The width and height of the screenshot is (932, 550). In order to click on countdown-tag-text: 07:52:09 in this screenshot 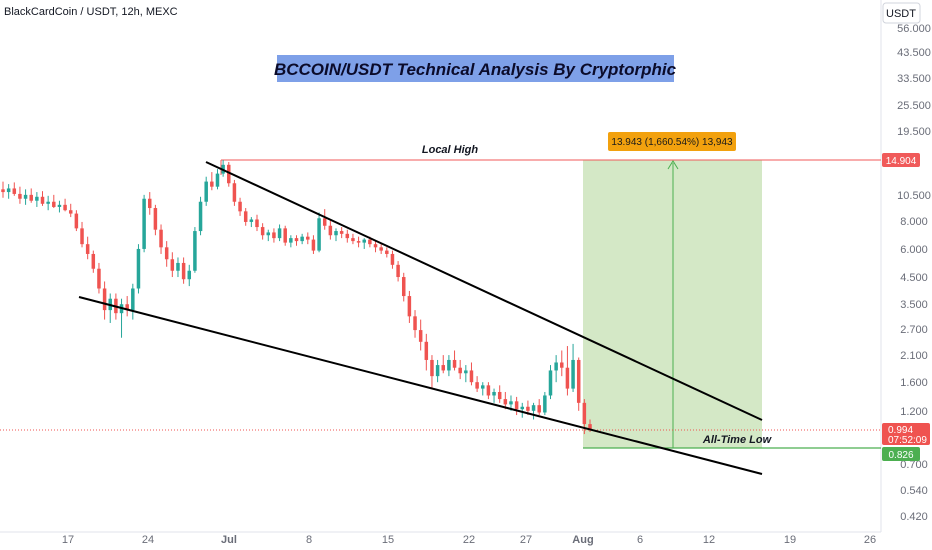, I will do `click(907, 440)`.